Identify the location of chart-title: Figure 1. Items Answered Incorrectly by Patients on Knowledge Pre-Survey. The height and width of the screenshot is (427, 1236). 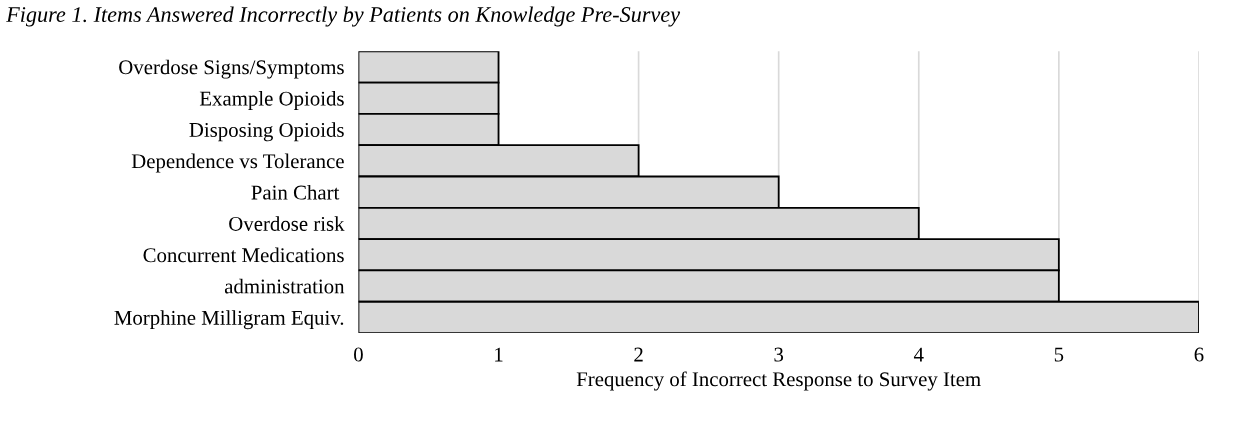
(343, 16).